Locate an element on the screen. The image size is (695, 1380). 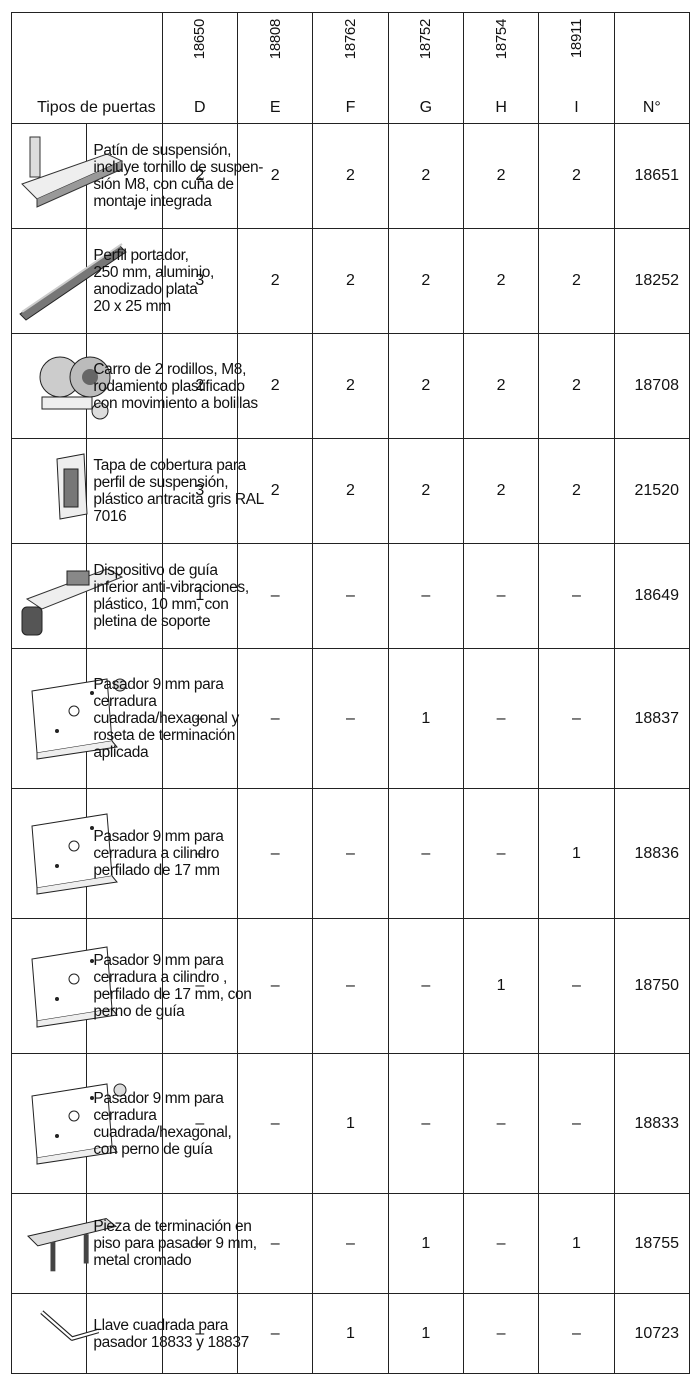
description-line: cerradura a cilindro , is located at coordinates (160, 977).